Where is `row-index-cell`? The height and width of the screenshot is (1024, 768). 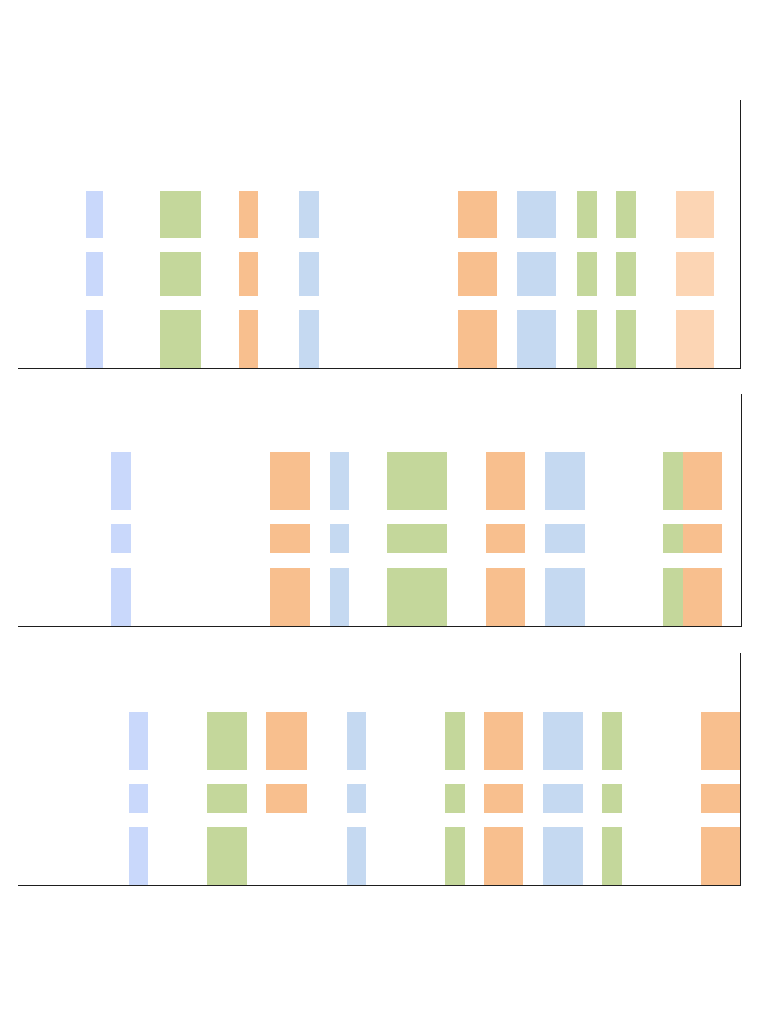 row-index-cell is located at coordinates (27, 231).